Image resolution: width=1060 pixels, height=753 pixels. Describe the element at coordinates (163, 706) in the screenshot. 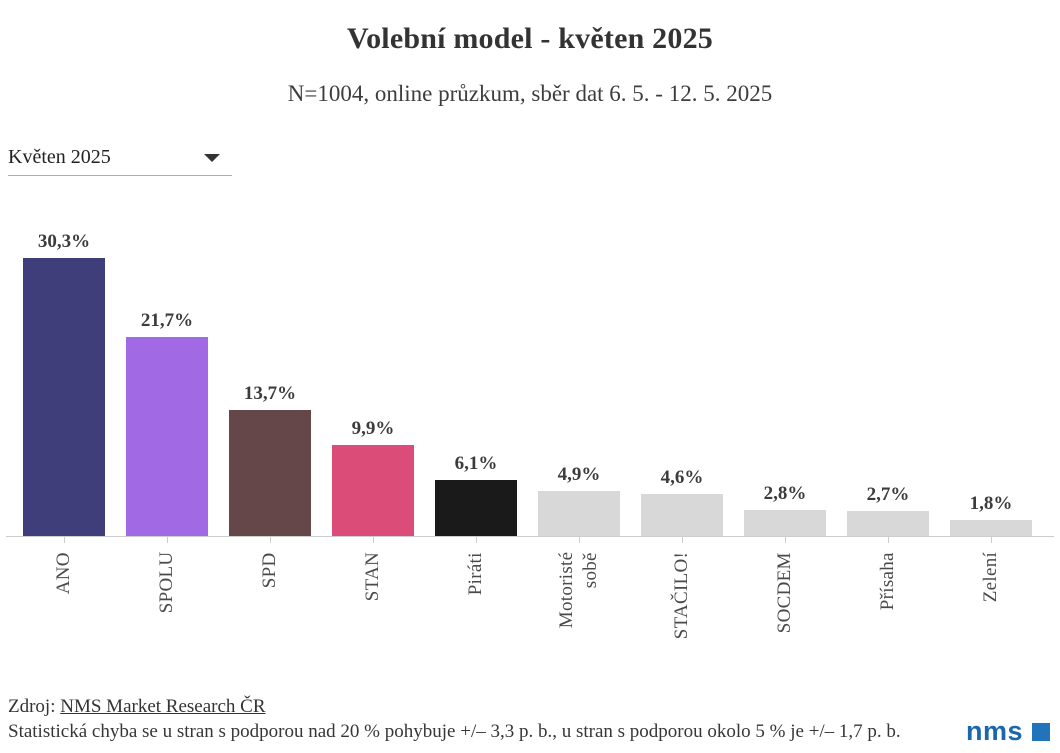

I see `source-link: NMS Market Research ČR` at that location.